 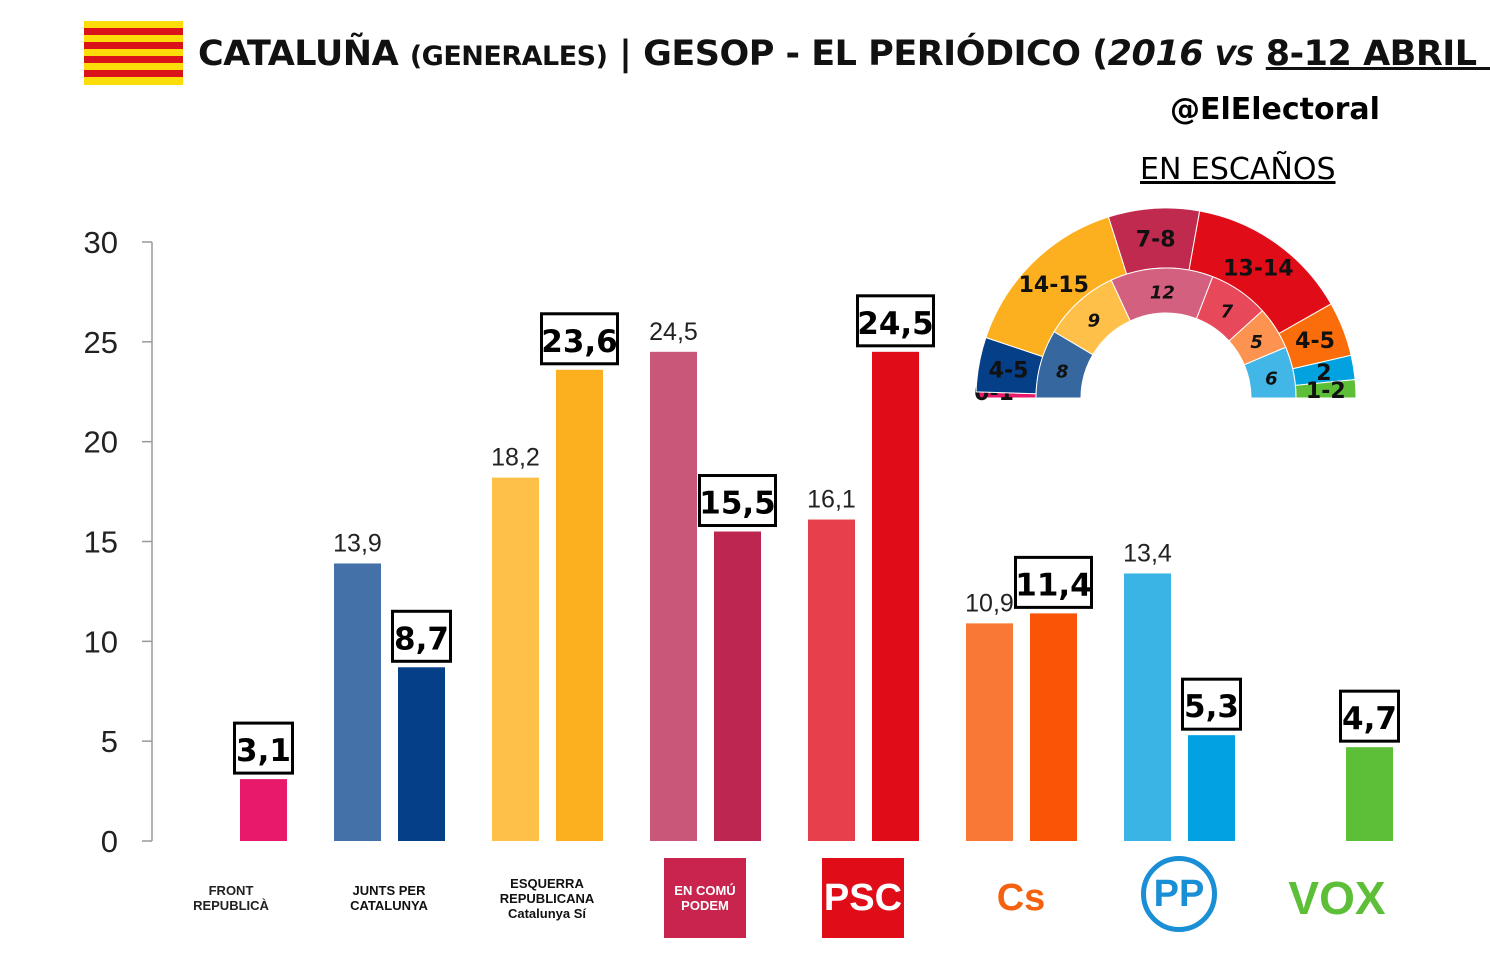 I want to click on party-logo: PP, so click(x=1179, y=894).